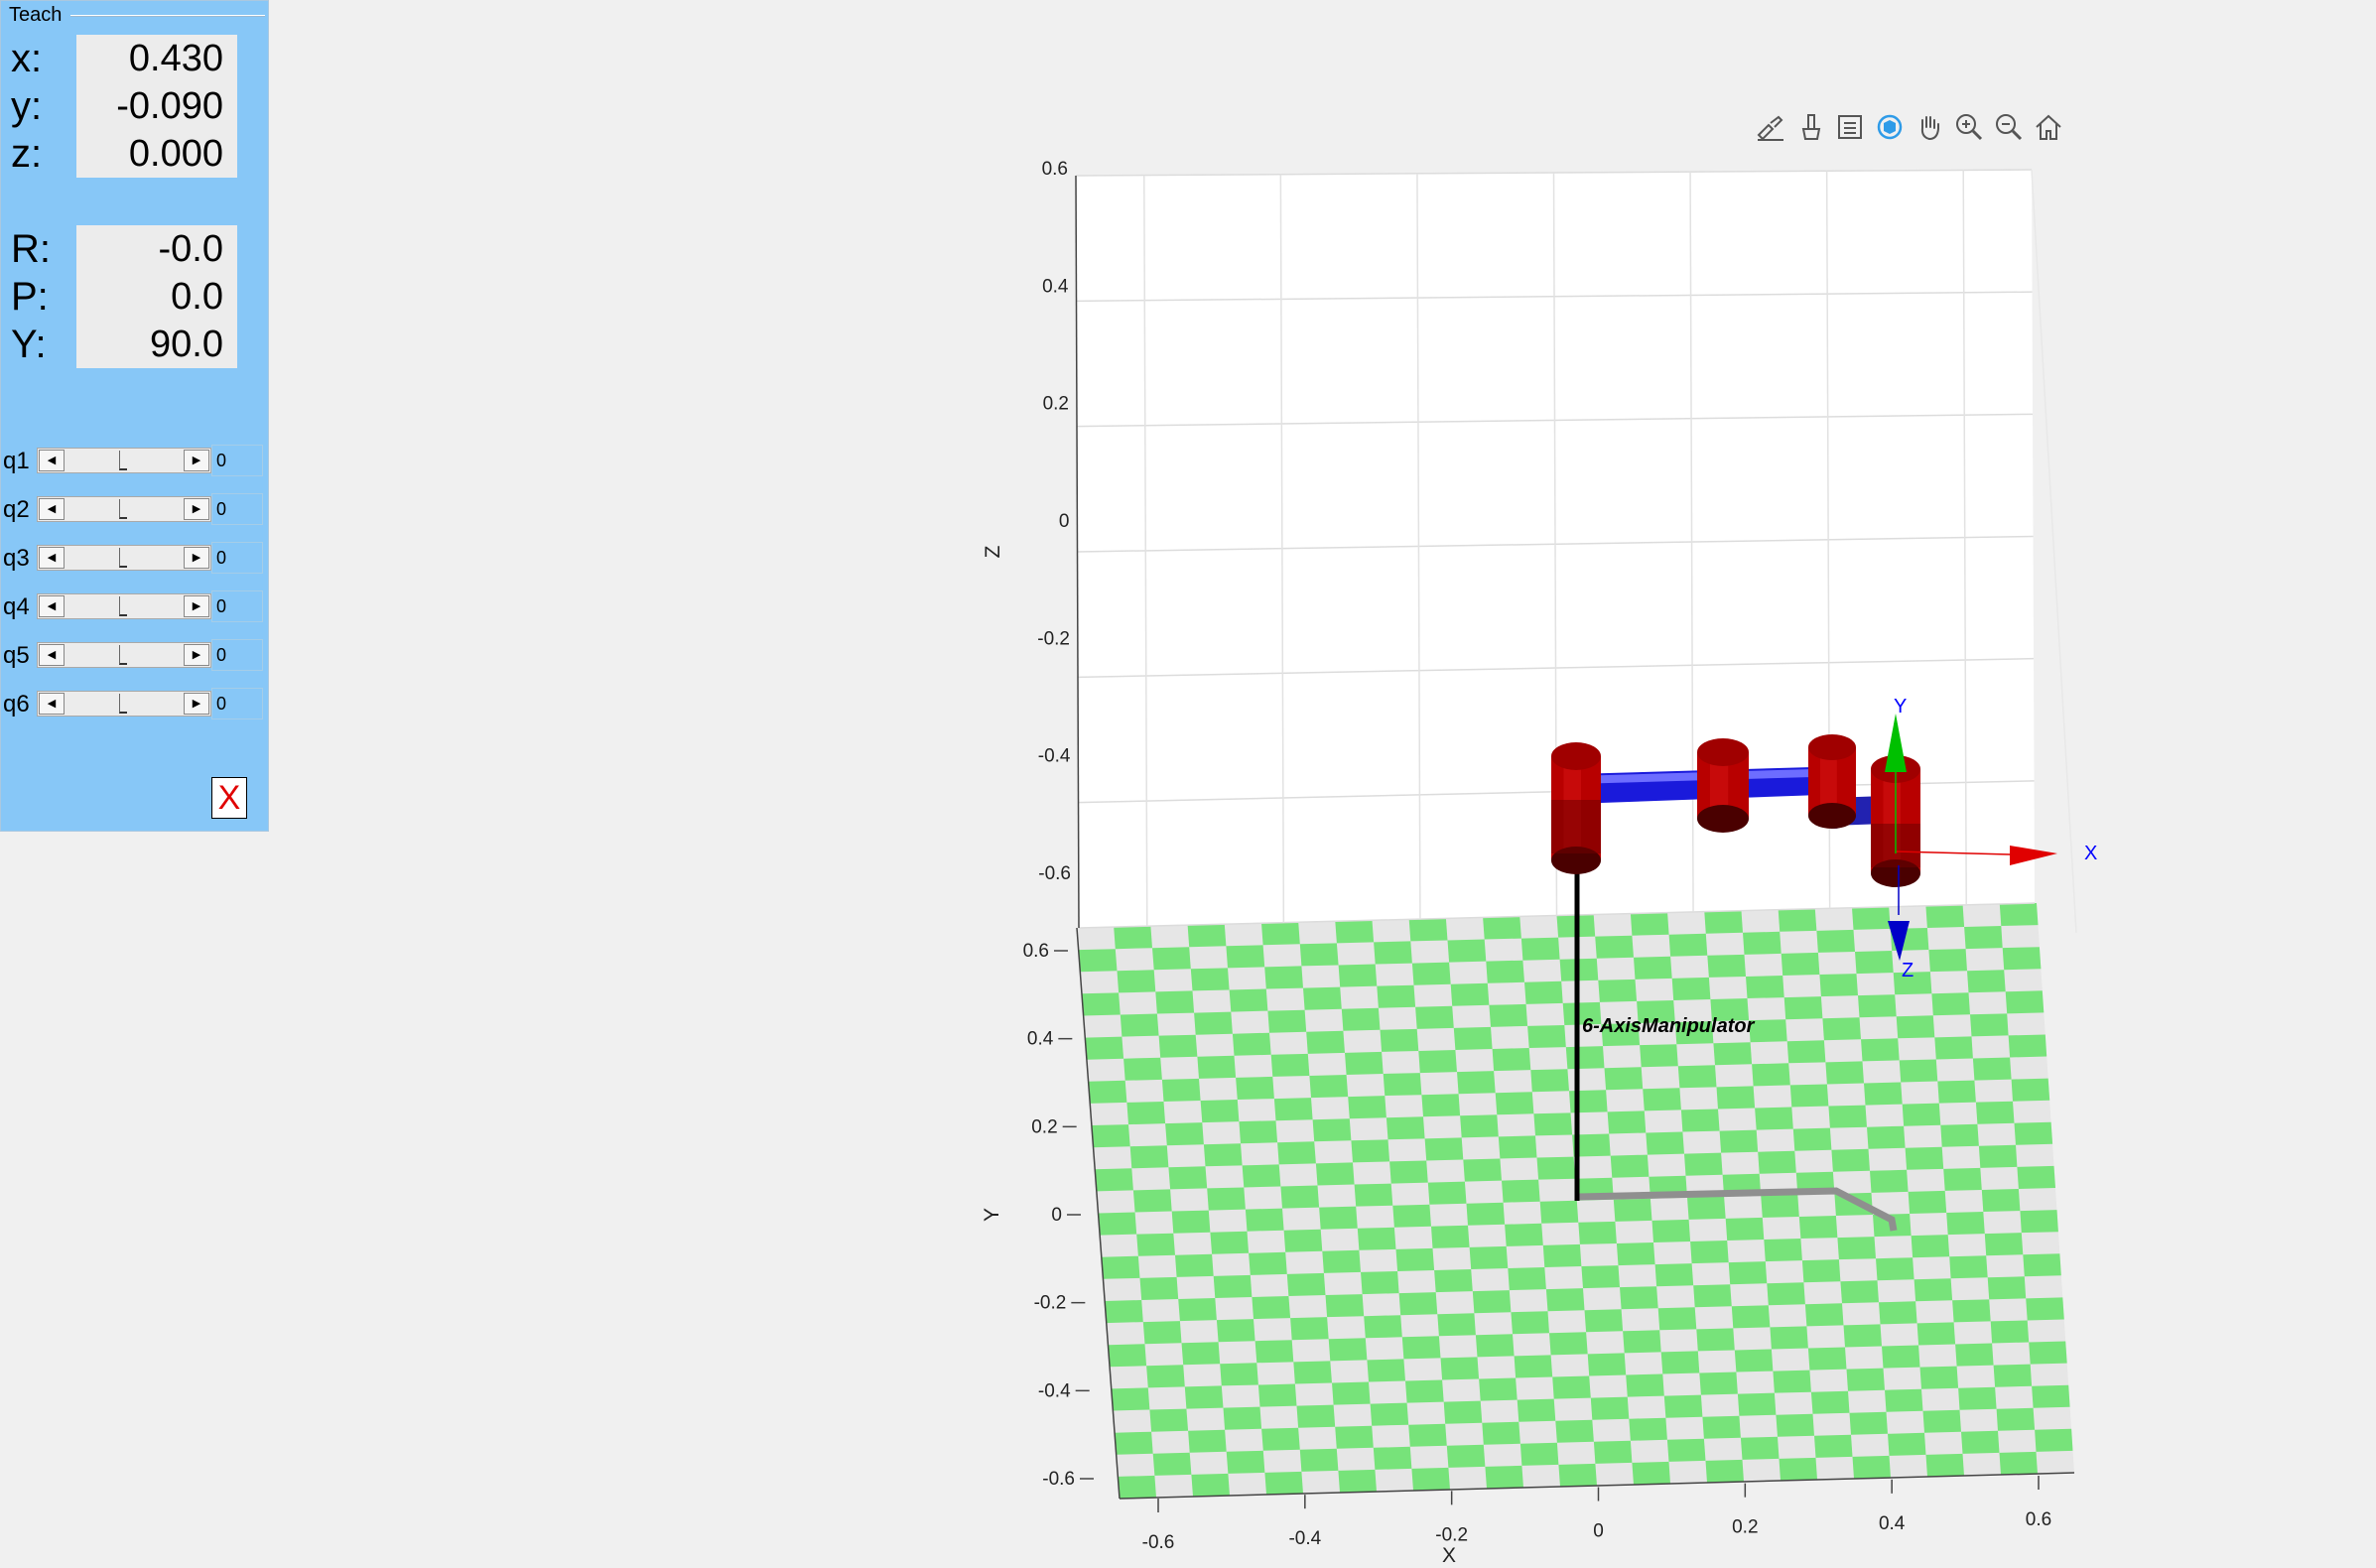 Image resolution: width=2376 pixels, height=1568 pixels. I want to click on joint-value-q2: 0, so click(237, 509).